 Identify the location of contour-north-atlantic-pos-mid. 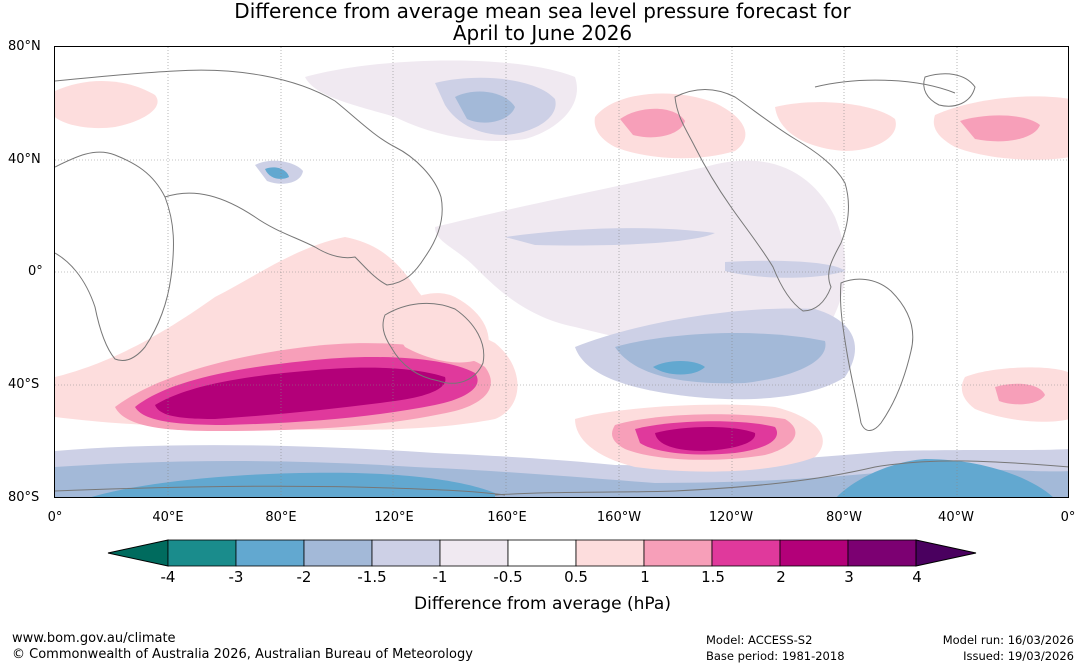
(1000, 128).